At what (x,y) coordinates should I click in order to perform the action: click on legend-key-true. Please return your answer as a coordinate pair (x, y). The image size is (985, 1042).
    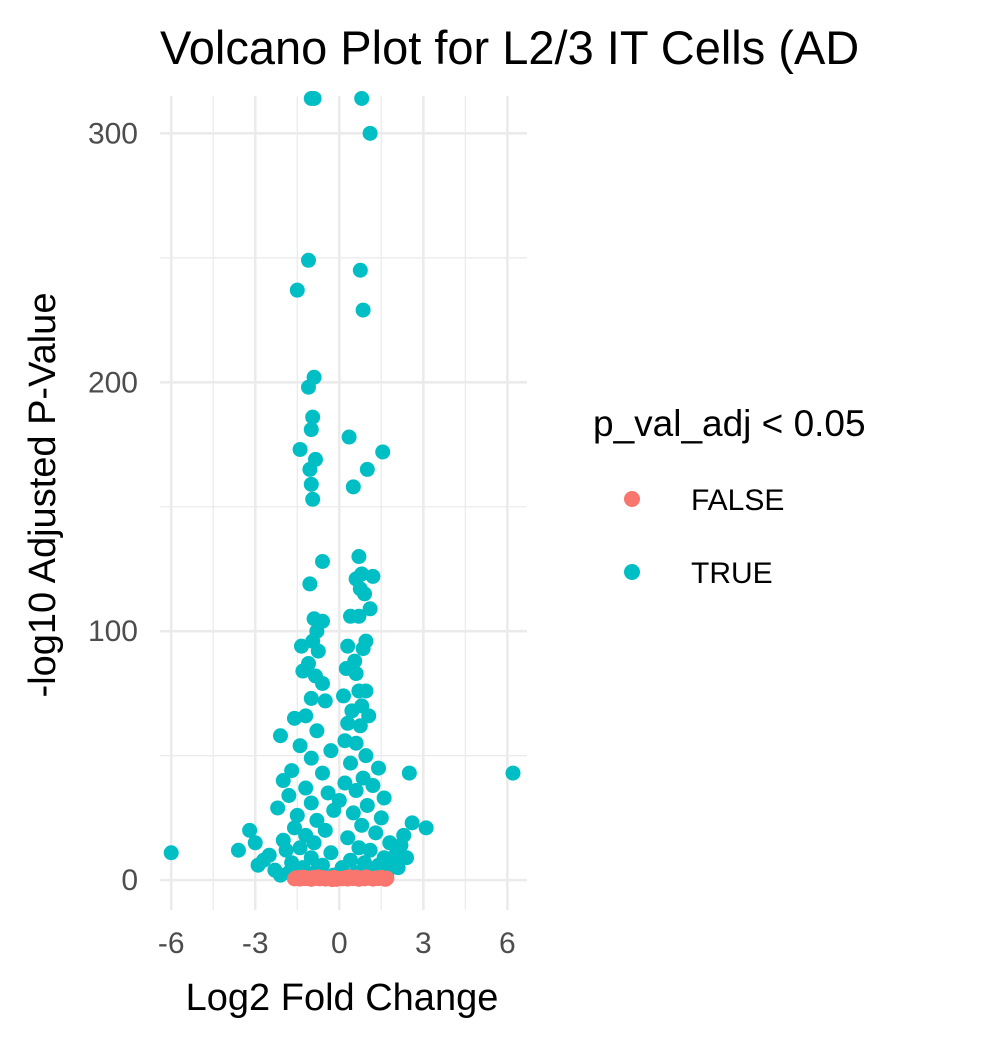
    Looking at the image, I should click on (632, 572).